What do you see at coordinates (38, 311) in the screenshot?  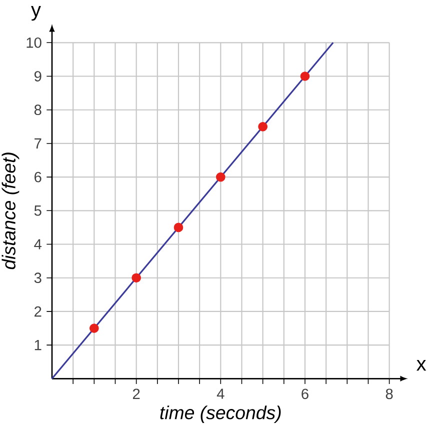 I see `y-tick-label: 2` at bounding box center [38, 311].